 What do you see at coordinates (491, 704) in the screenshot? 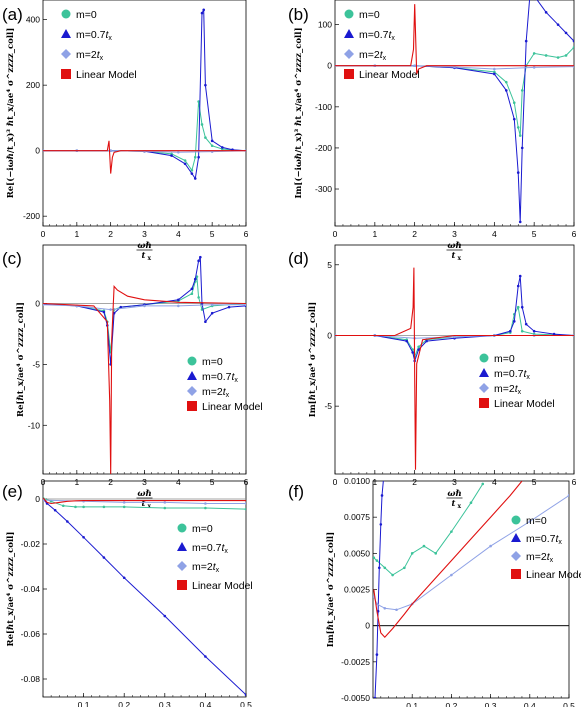
I see `x-tick-label: 0.3` at bounding box center [491, 704].